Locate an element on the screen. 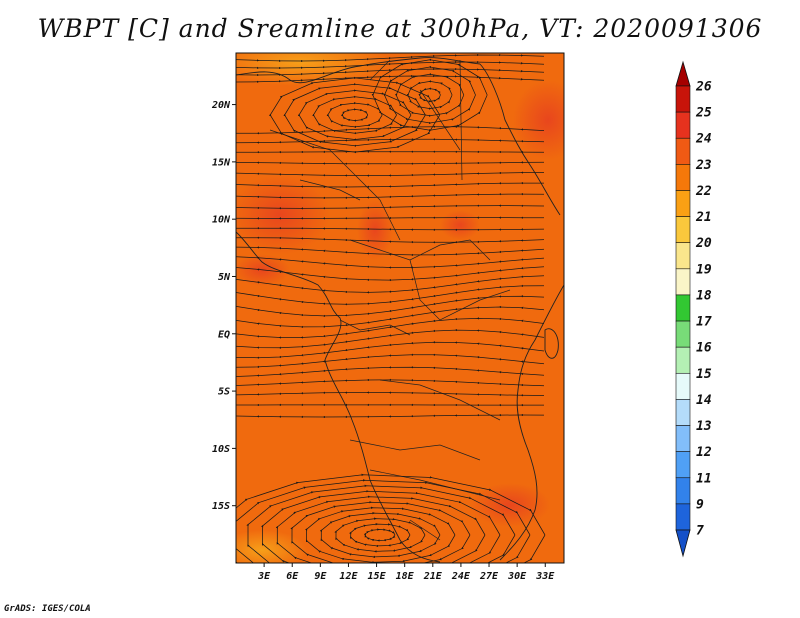 Image resolution: width=800 pixels, height=618 pixels. warm-region-mozambique is located at coordinates (510, 505).